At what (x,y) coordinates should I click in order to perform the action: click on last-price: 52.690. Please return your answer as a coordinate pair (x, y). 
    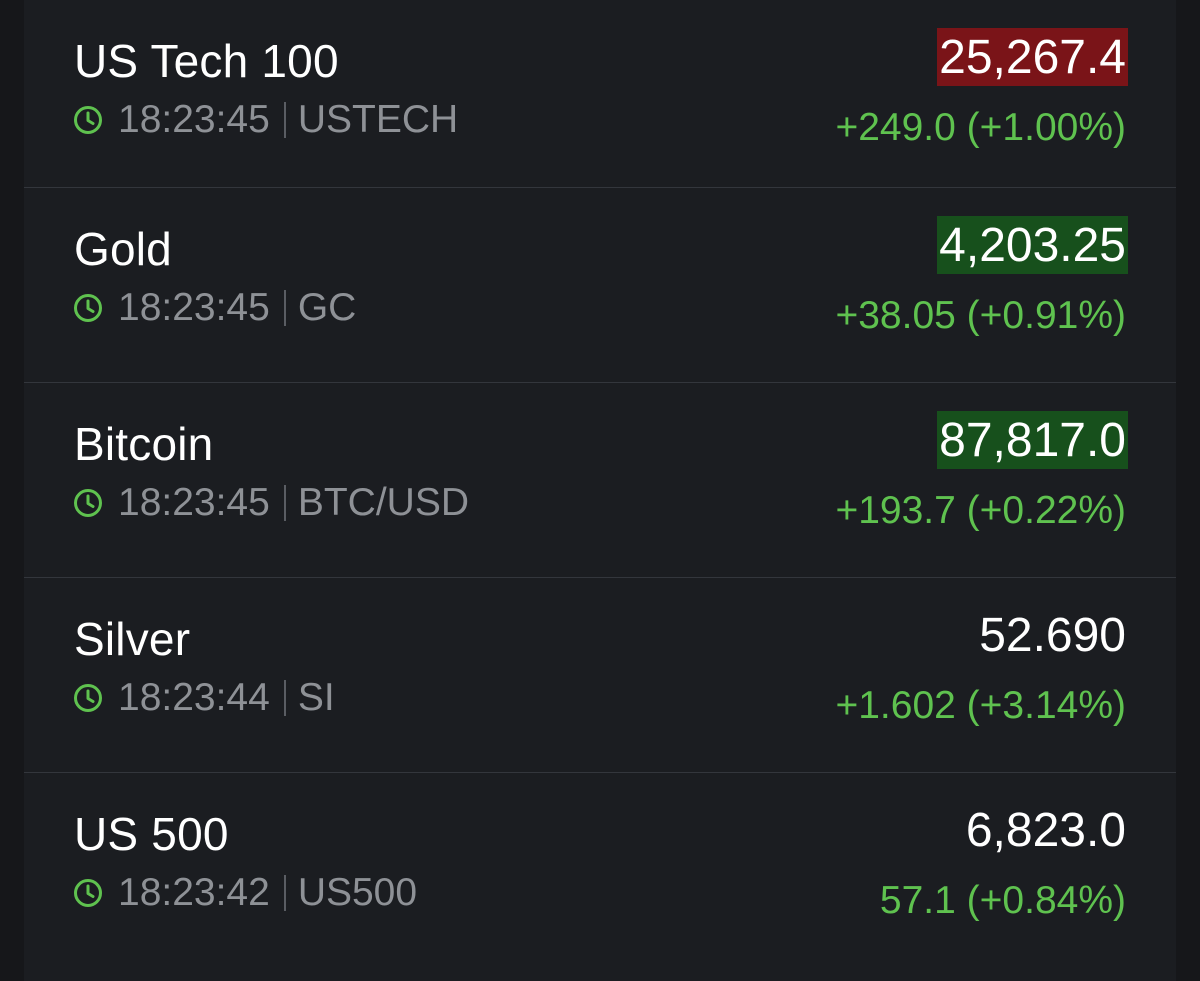
    Looking at the image, I should click on (1052, 635).